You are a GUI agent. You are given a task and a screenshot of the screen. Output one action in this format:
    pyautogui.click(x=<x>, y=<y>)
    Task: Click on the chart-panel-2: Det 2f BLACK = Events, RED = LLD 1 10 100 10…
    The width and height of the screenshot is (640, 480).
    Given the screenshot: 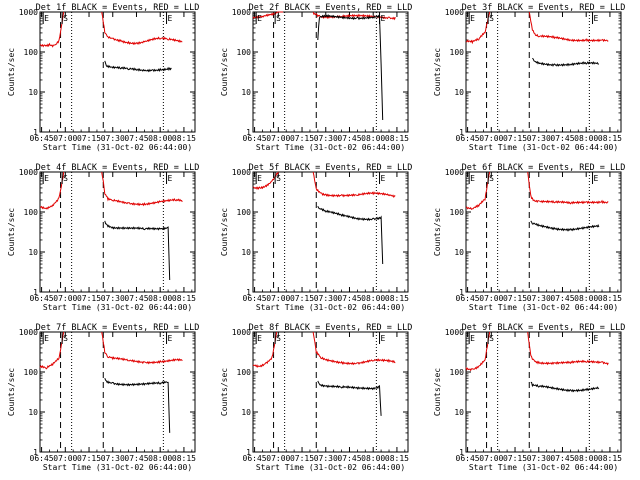 What is the action you would take?
    pyautogui.click(x=316, y=77)
    